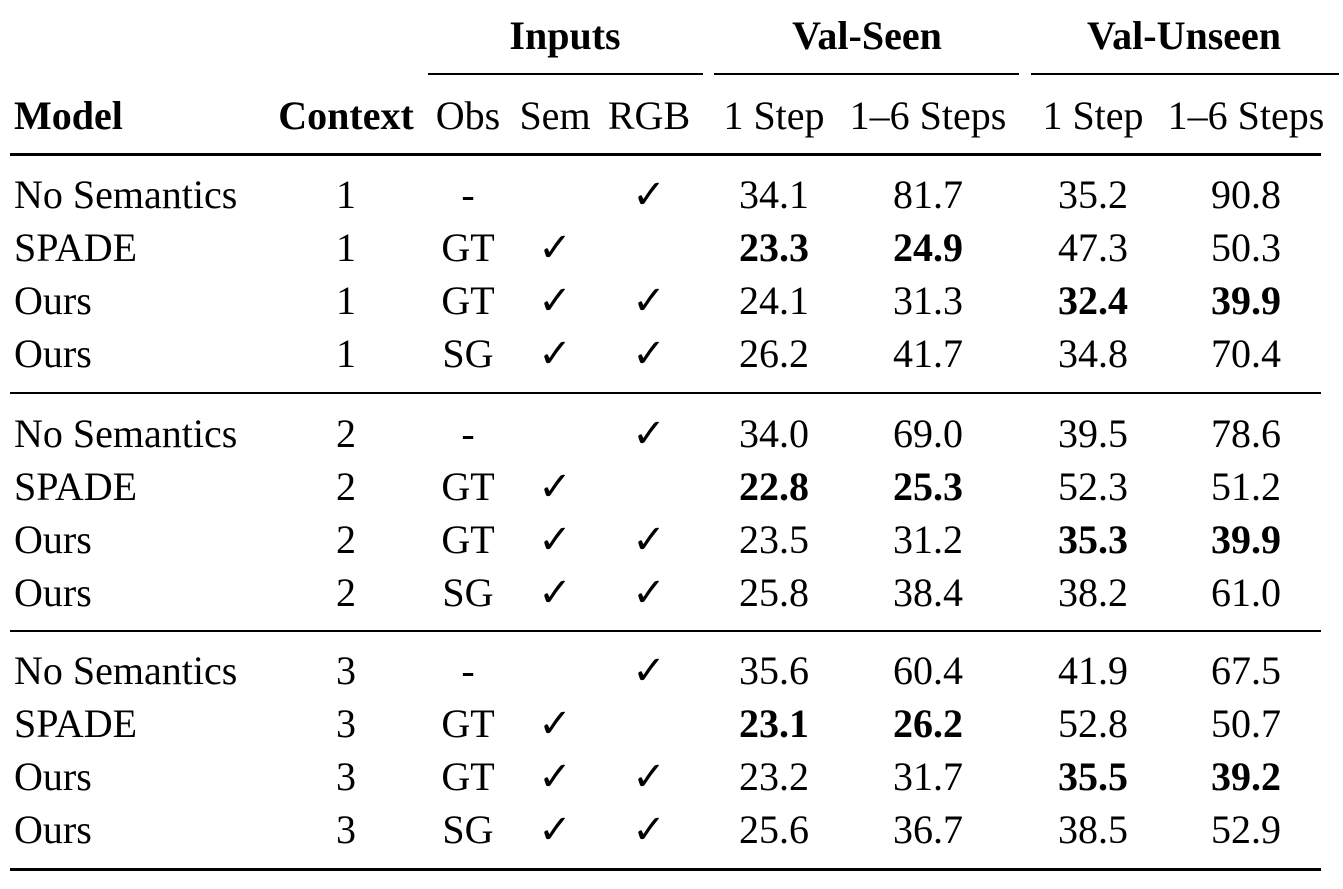 This screenshot has height=889, width=1343. Describe the element at coordinates (1093, 592) in the screenshot. I see `cell-val-unseen-1-step: 38.2` at that location.